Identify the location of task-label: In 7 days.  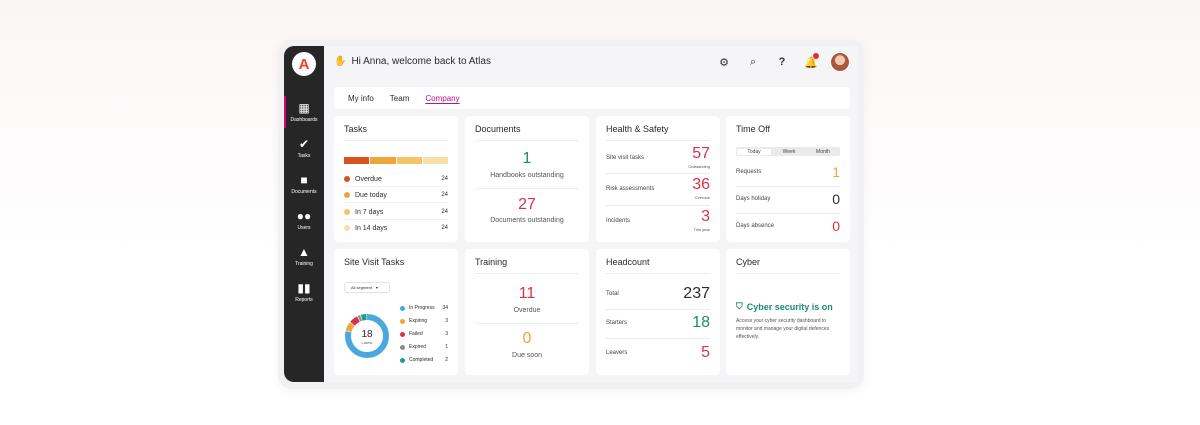
(369, 212).